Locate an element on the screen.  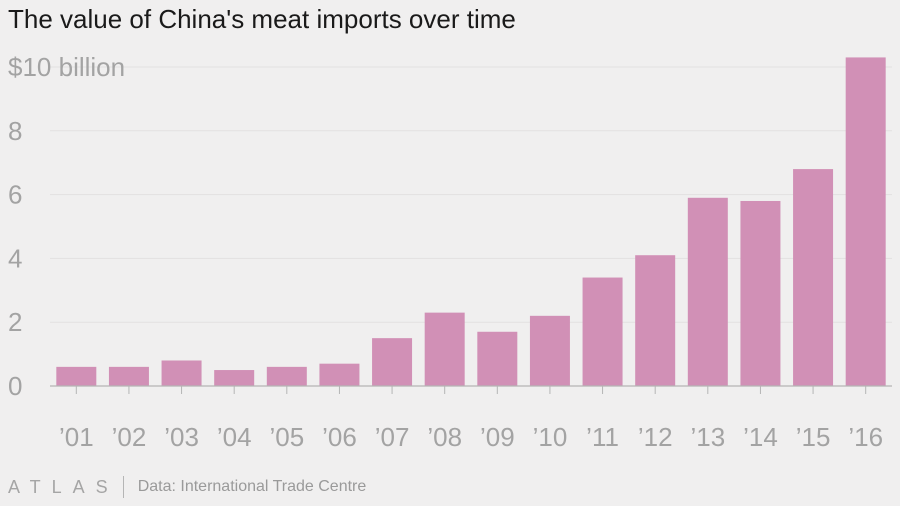
footer-divider is located at coordinates (123, 487).